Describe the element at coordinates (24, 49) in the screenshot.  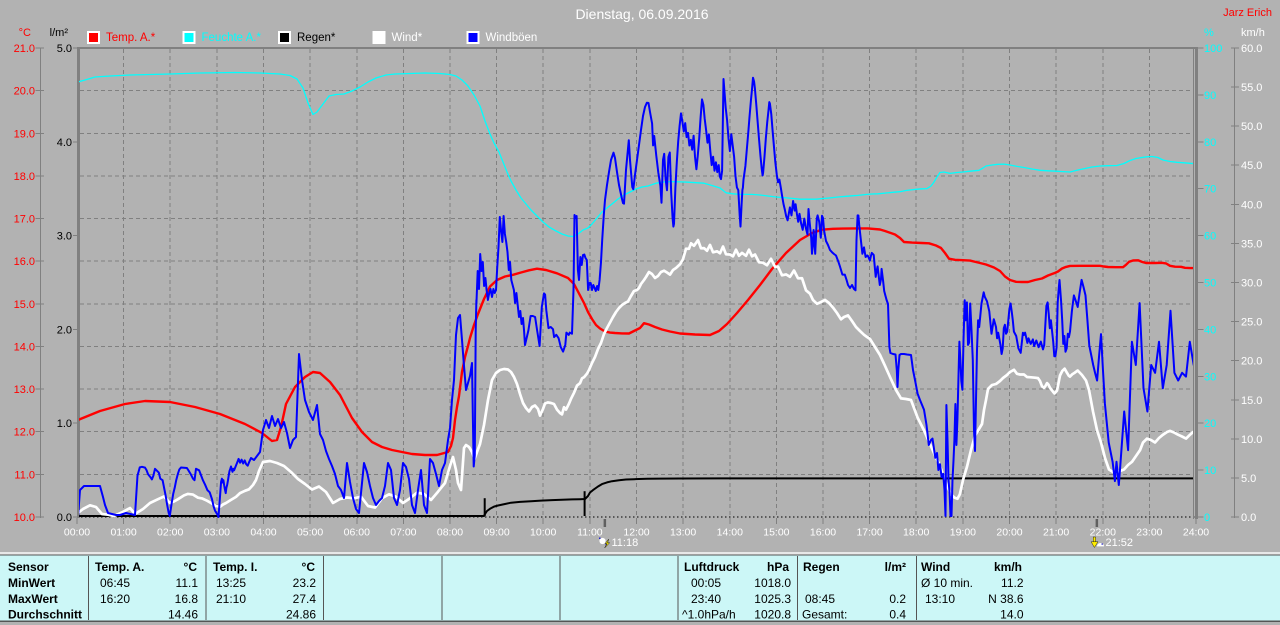
I see `svg-text: 21.0` at that location.